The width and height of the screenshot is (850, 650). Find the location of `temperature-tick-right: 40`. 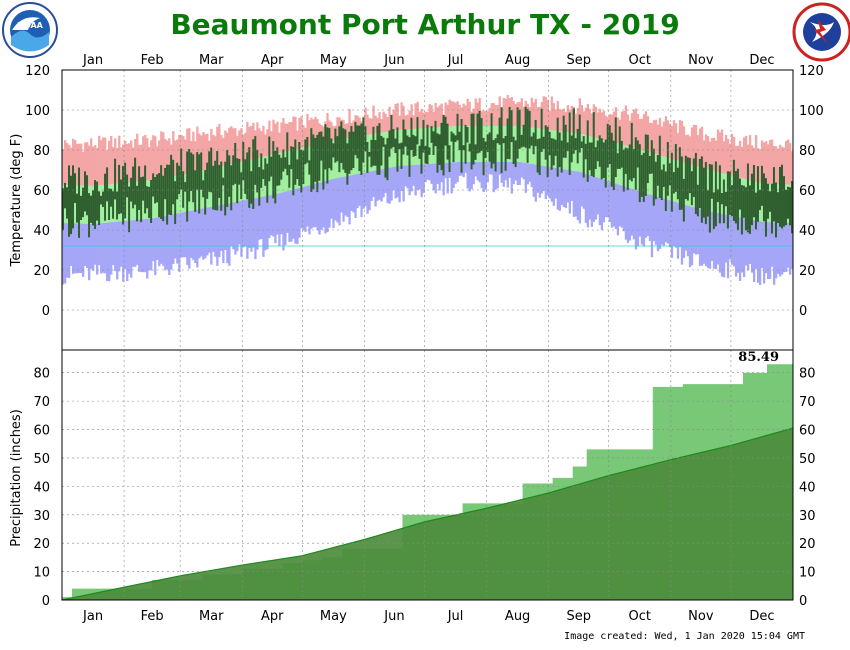

temperature-tick-right: 40 is located at coordinates (807, 231).